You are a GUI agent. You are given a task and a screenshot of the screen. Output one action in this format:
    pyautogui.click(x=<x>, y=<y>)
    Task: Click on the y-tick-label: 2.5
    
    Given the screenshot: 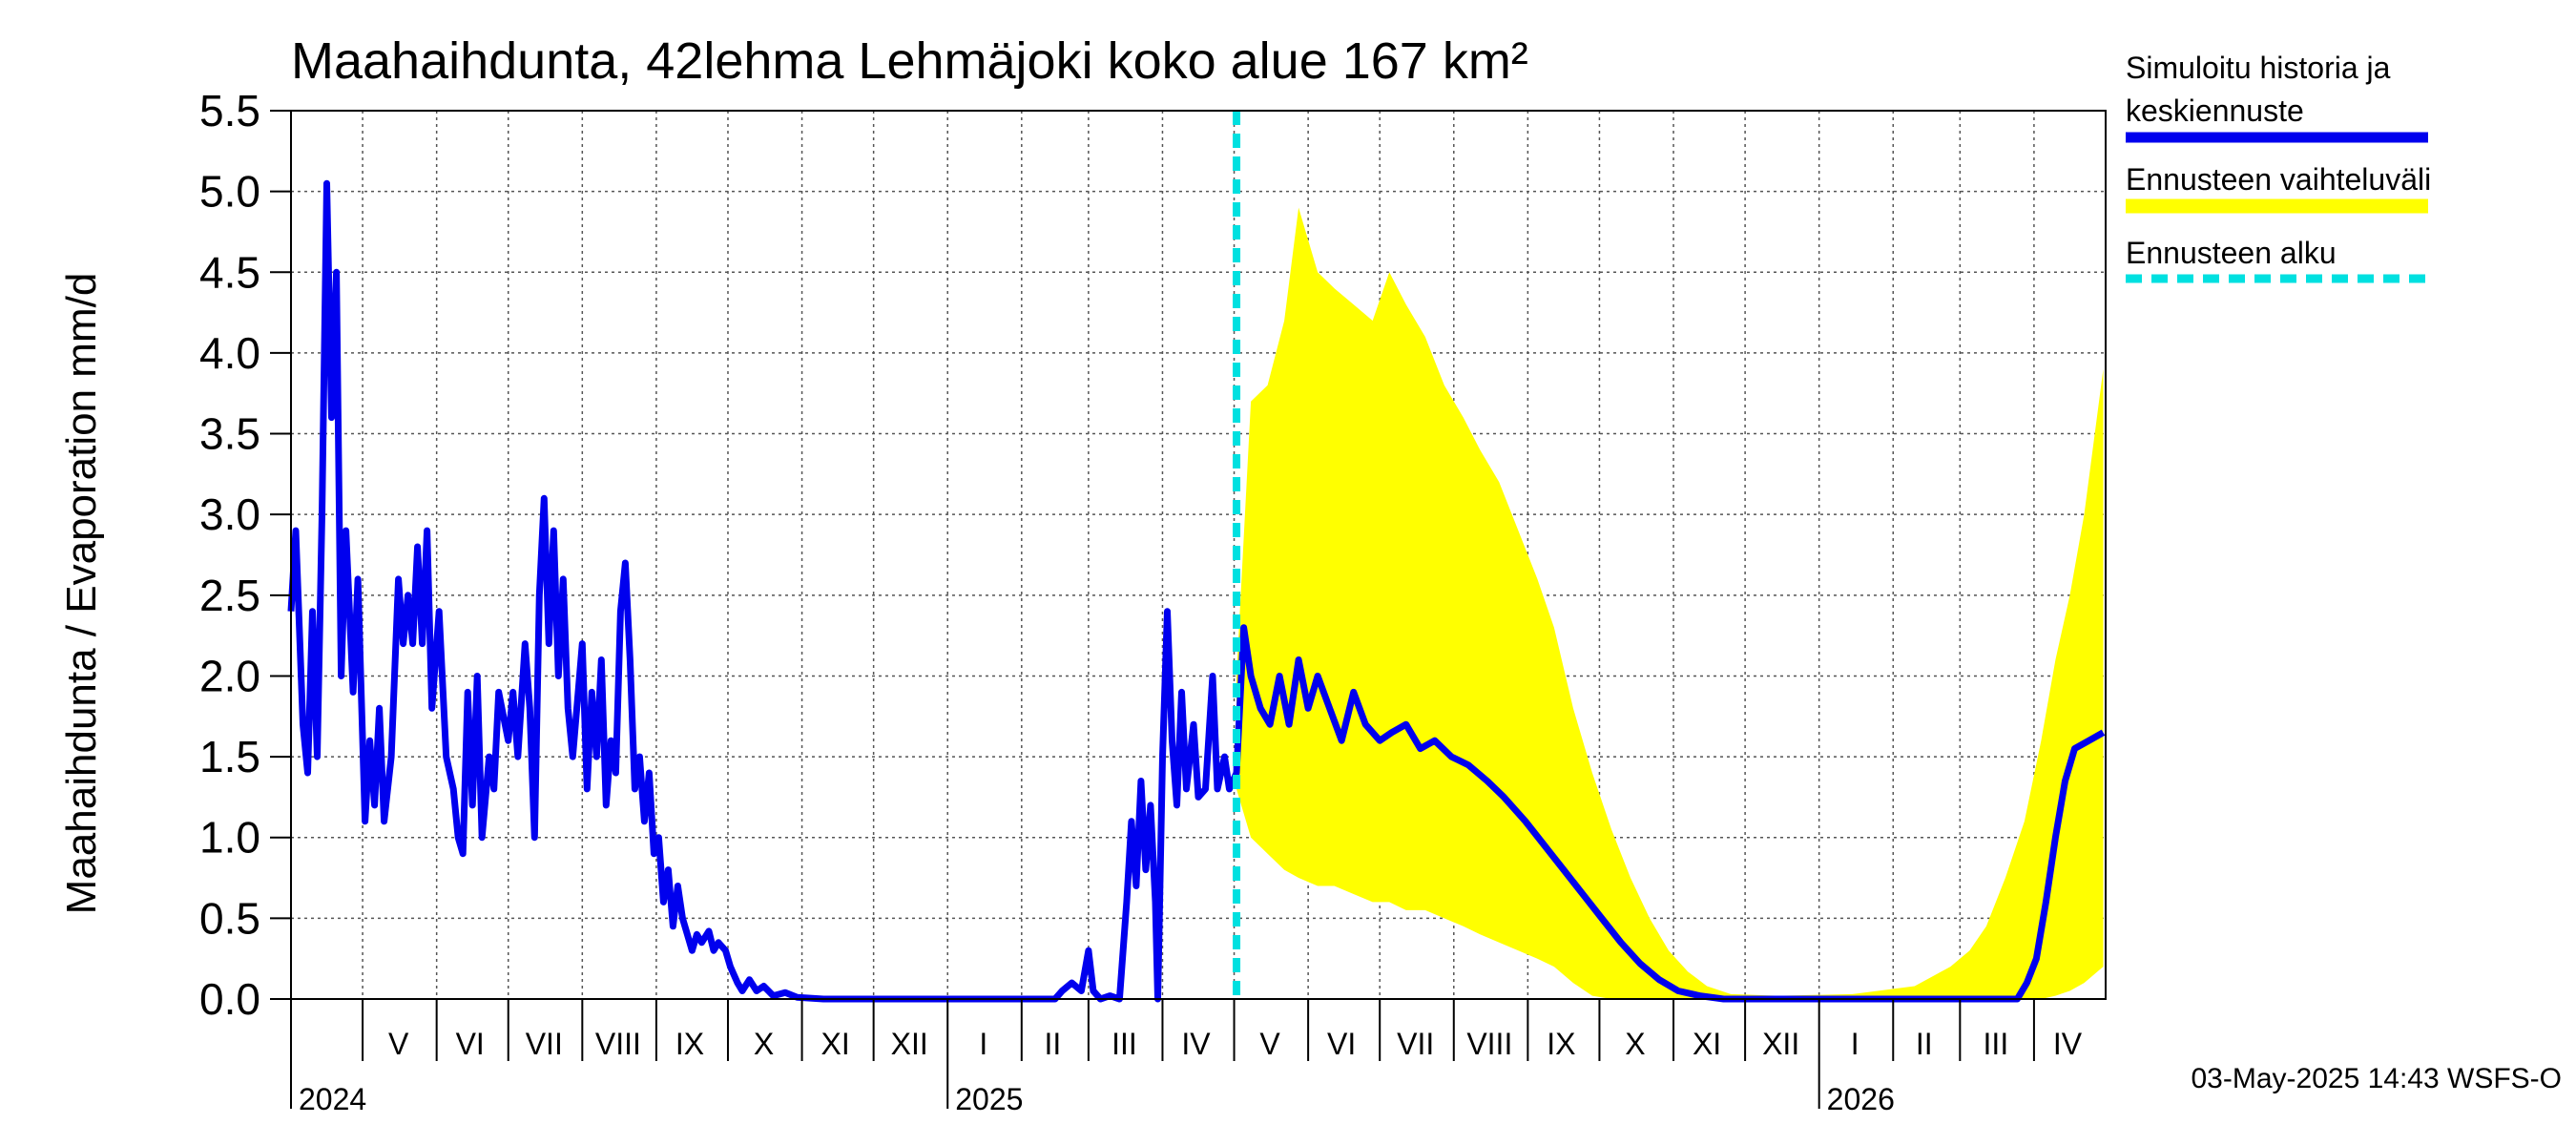 What is the action you would take?
    pyautogui.click(x=229, y=596)
    